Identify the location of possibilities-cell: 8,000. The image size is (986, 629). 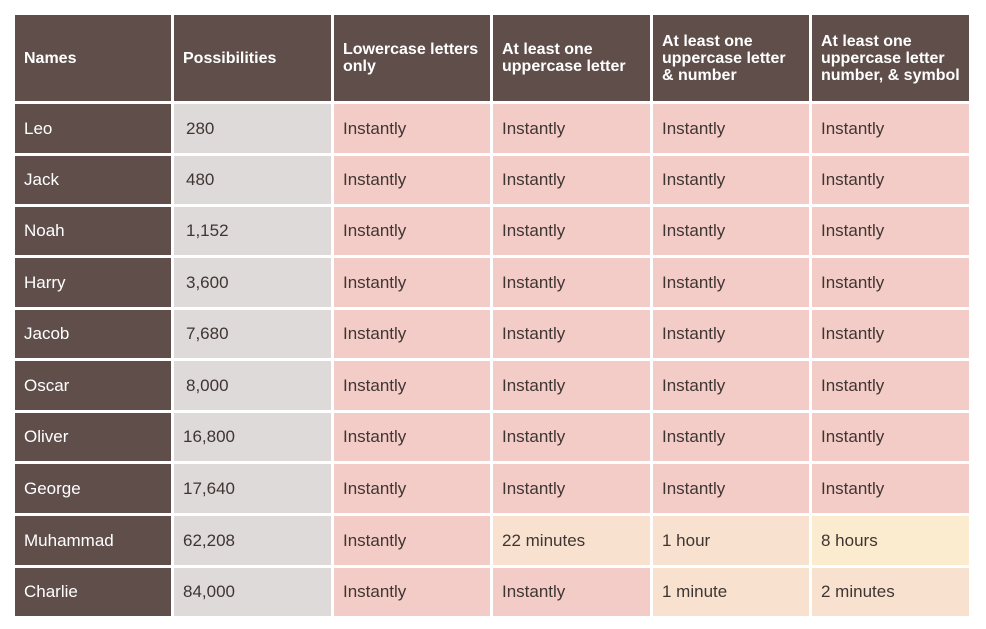
(252, 385).